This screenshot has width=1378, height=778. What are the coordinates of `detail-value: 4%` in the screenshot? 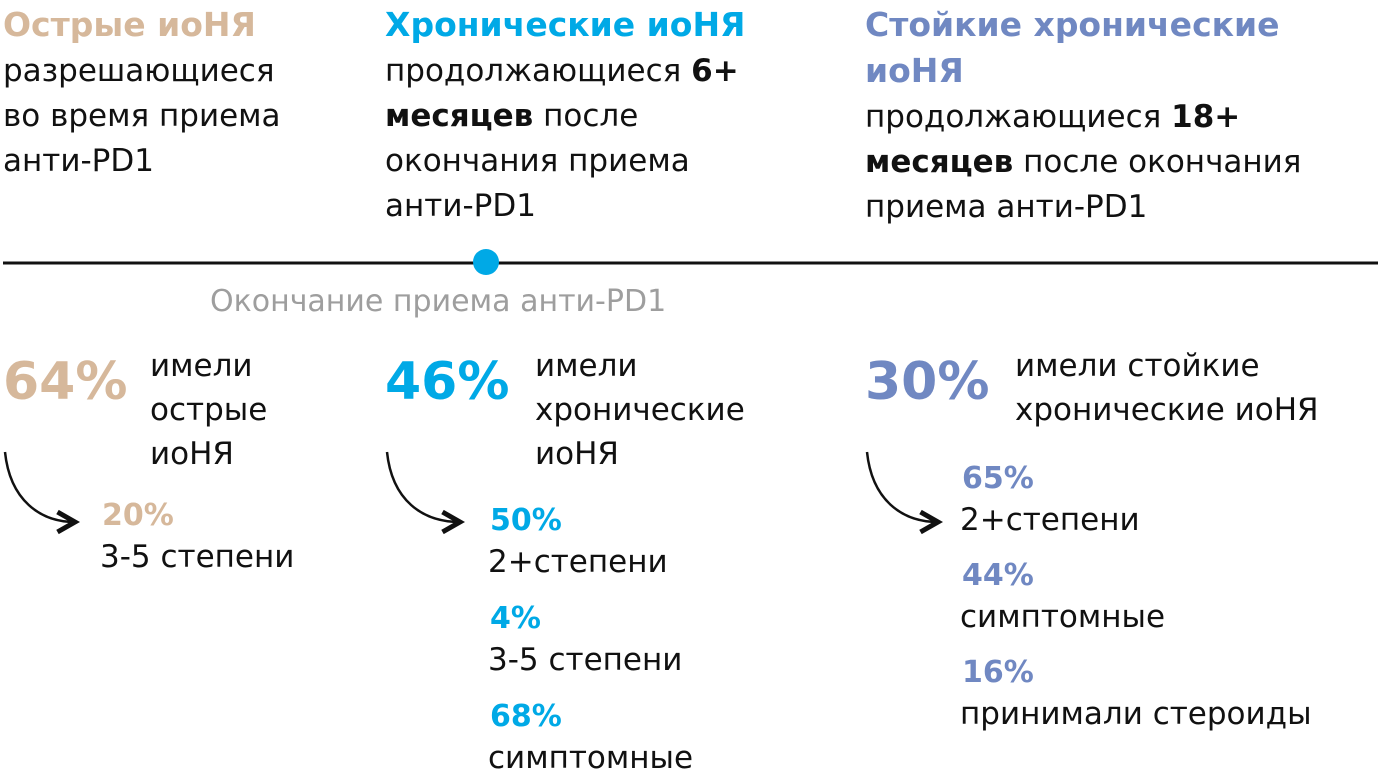 It's located at (515, 618).